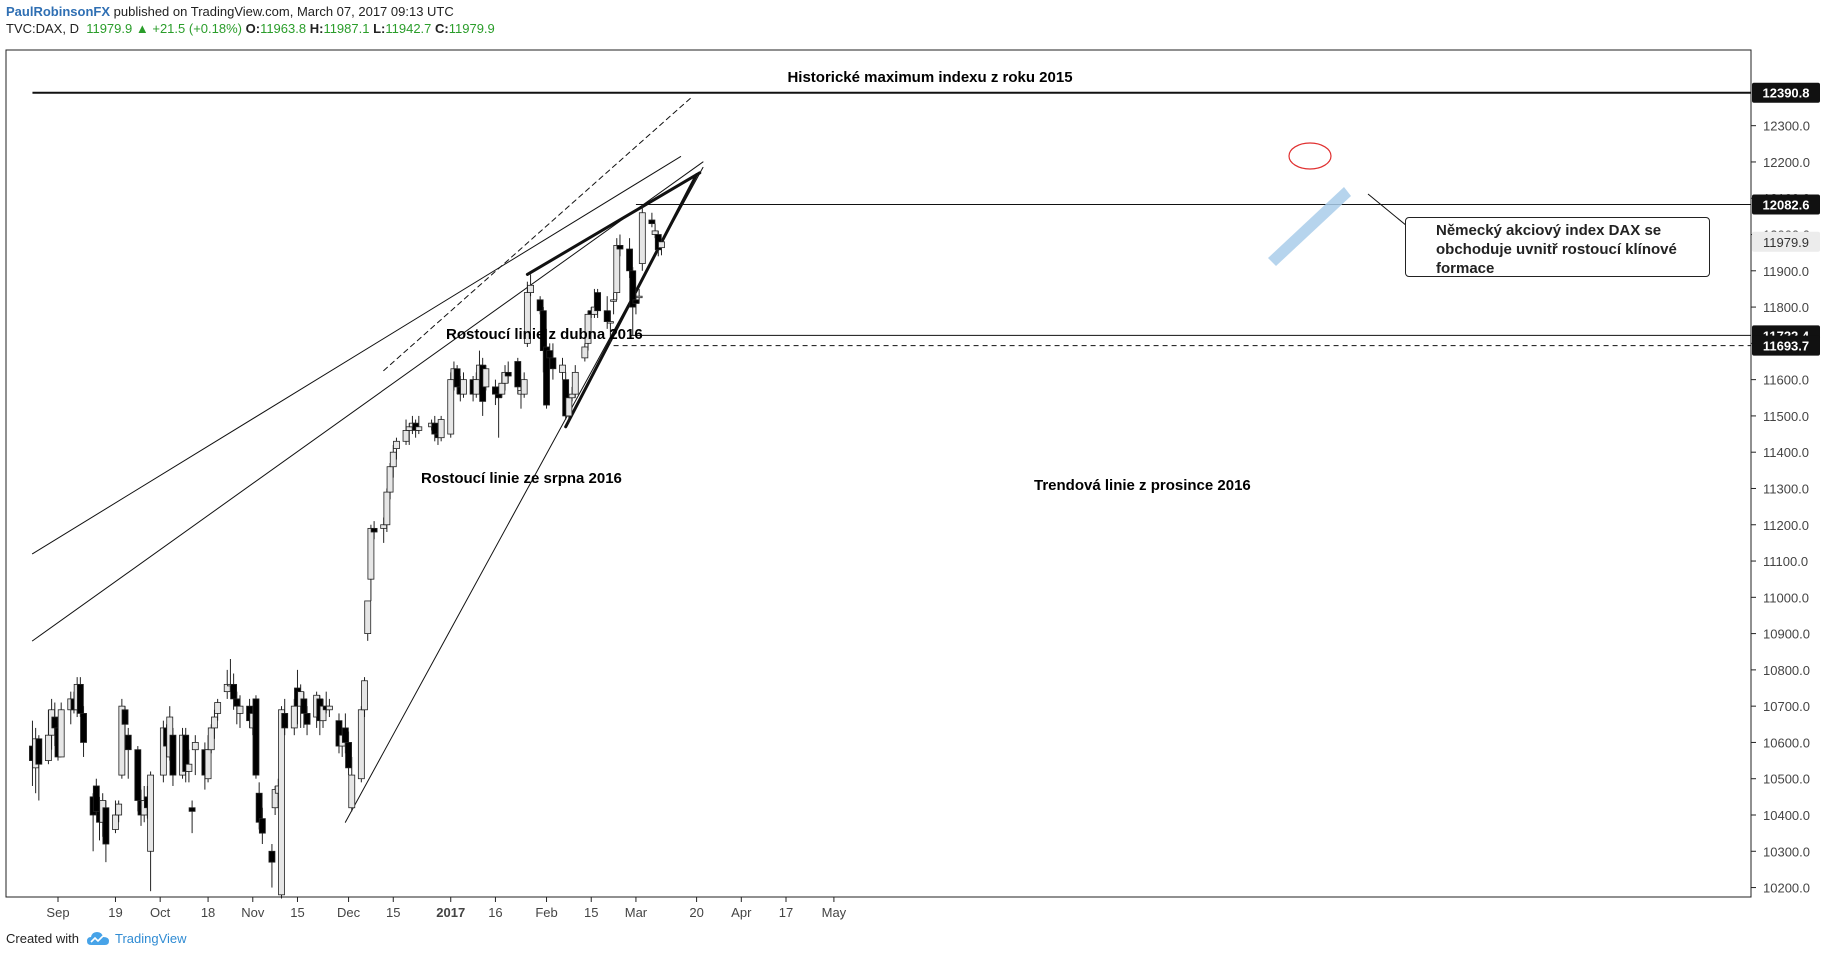 This screenshot has width=1824, height=957. I want to click on low-label: L:, so click(379, 28).